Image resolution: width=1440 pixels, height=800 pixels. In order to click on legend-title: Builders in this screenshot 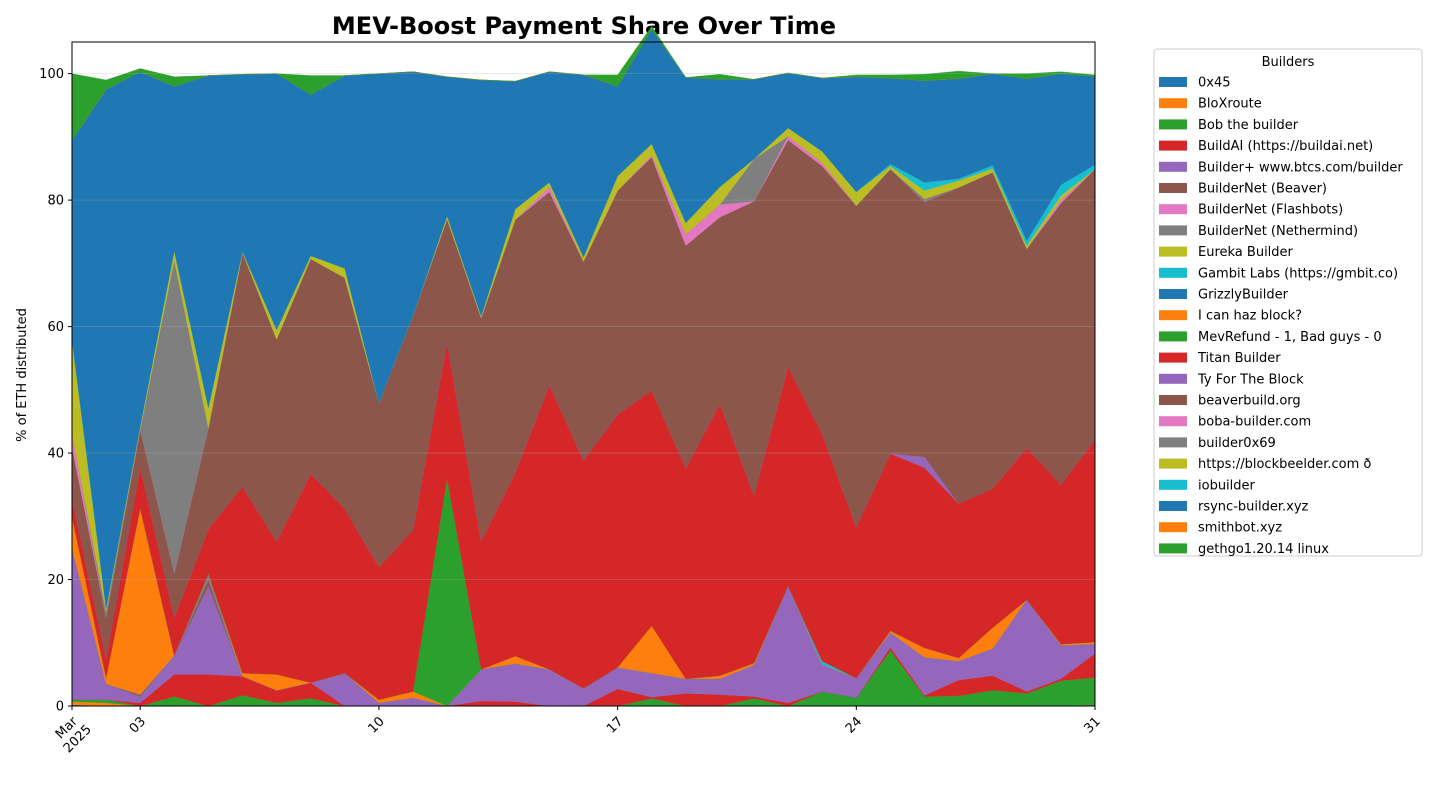, I will do `click(1288, 62)`.